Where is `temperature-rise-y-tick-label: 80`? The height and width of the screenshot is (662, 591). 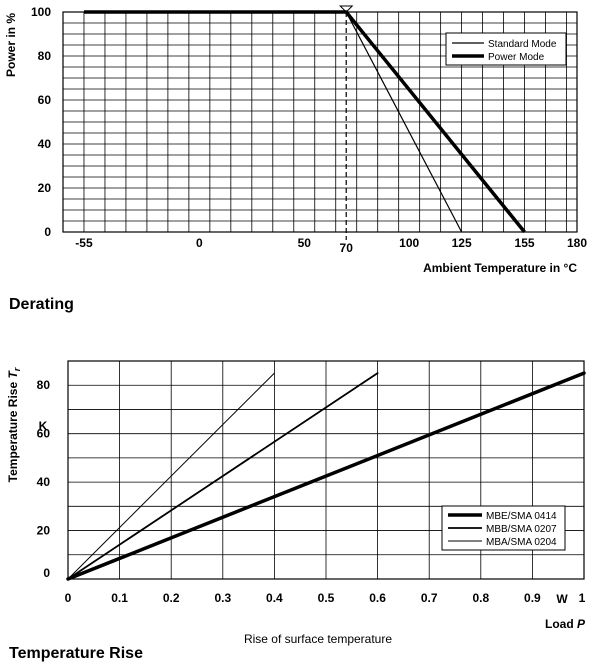 temperature-rise-y-tick-label: 80 is located at coordinates (44, 385).